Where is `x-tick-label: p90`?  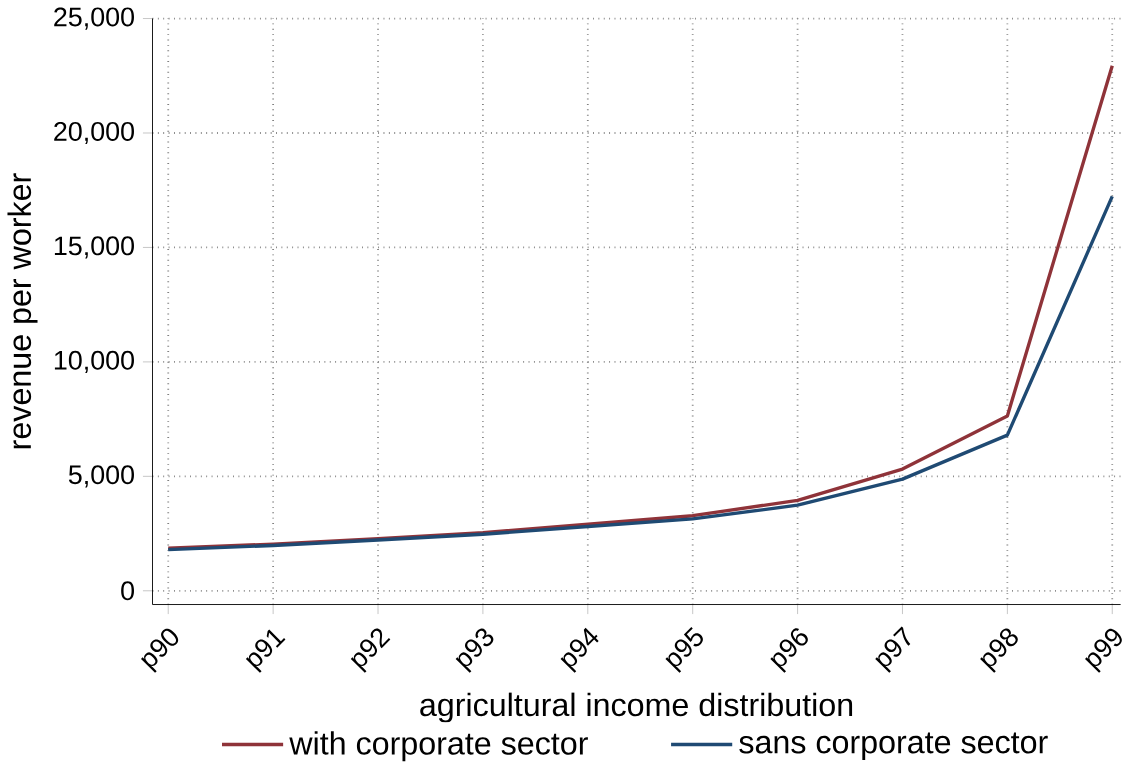
x-tick-label: p90 is located at coordinates (159, 650).